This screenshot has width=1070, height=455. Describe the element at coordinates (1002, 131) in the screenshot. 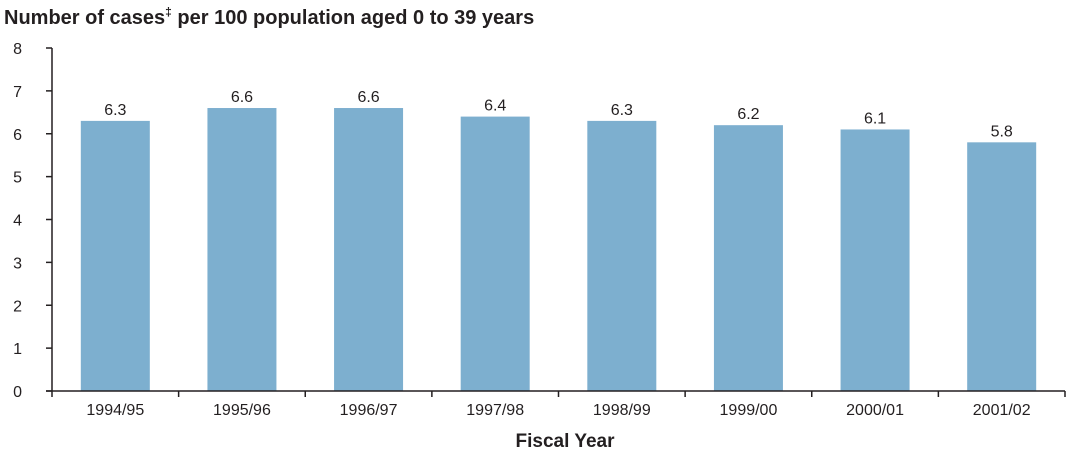

I see `data-label-2001-02: 5.8` at that location.